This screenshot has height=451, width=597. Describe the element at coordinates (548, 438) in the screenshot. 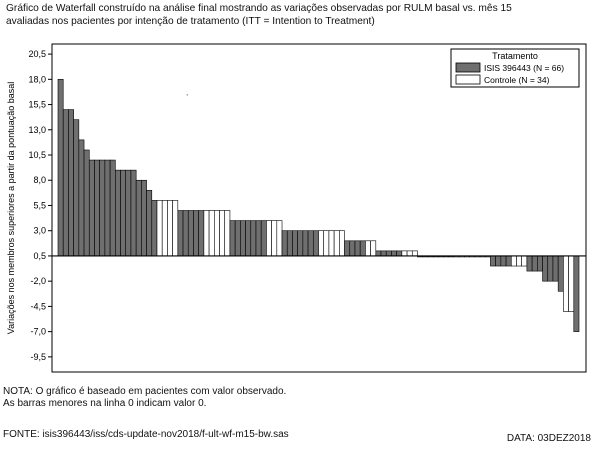

I see `date-label: DATA: 03DEZ2018` at that location.